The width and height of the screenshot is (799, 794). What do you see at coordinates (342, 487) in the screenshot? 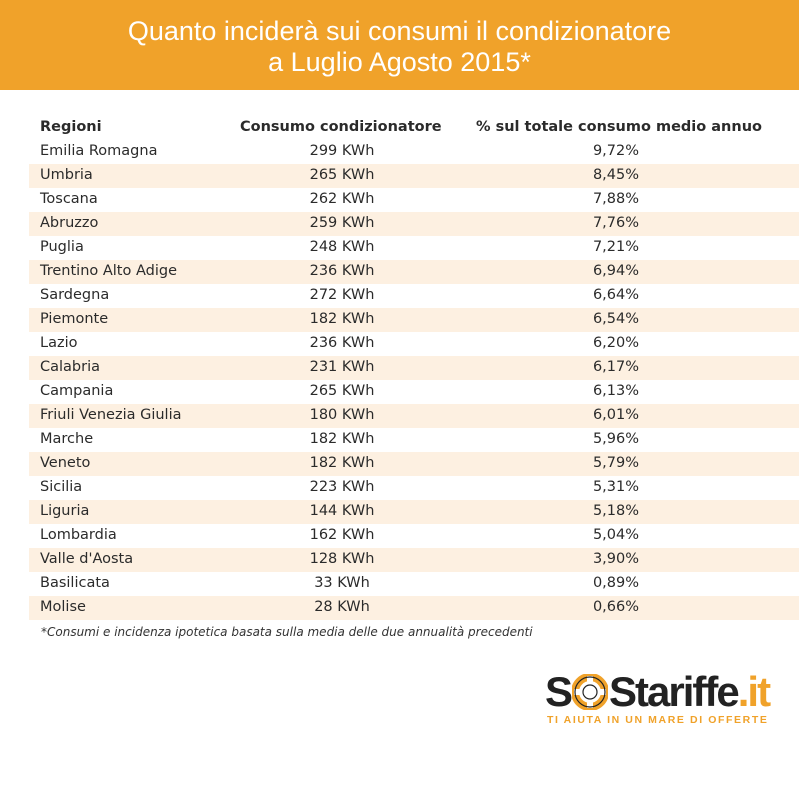
I see `cell-consumo: 223 KWh` at bounding box center [342, 487].